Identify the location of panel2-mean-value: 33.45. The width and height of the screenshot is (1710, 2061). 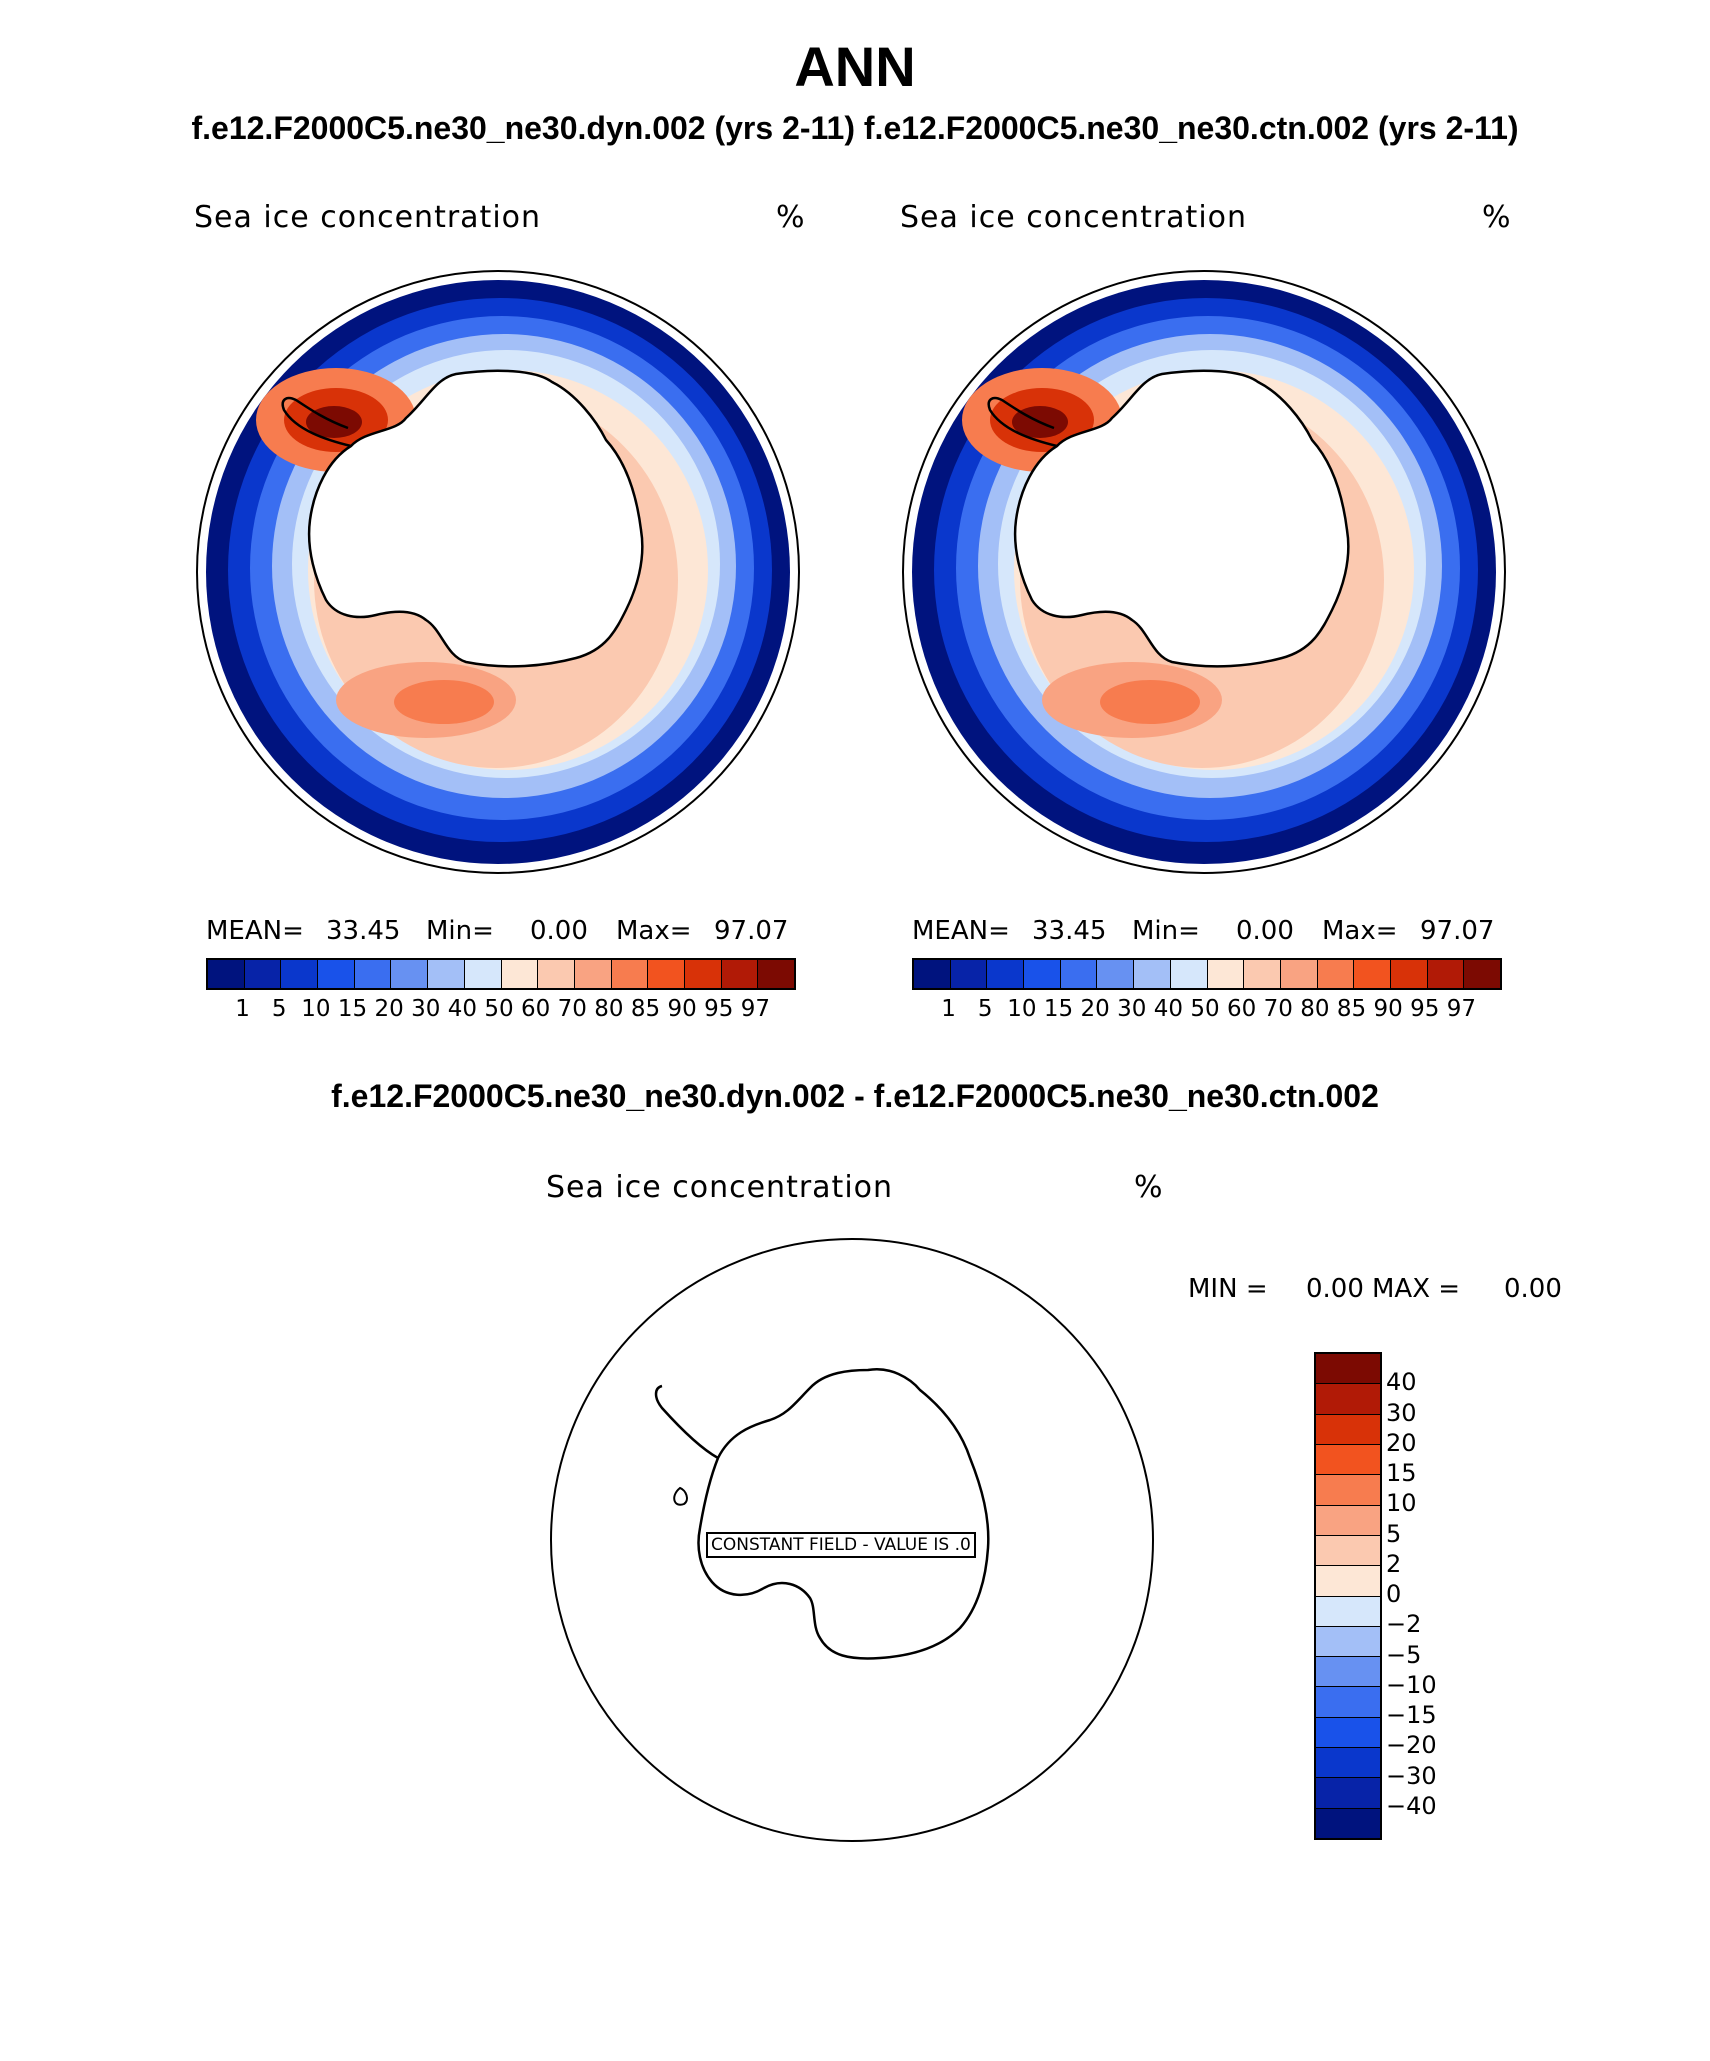
(1069, 931).